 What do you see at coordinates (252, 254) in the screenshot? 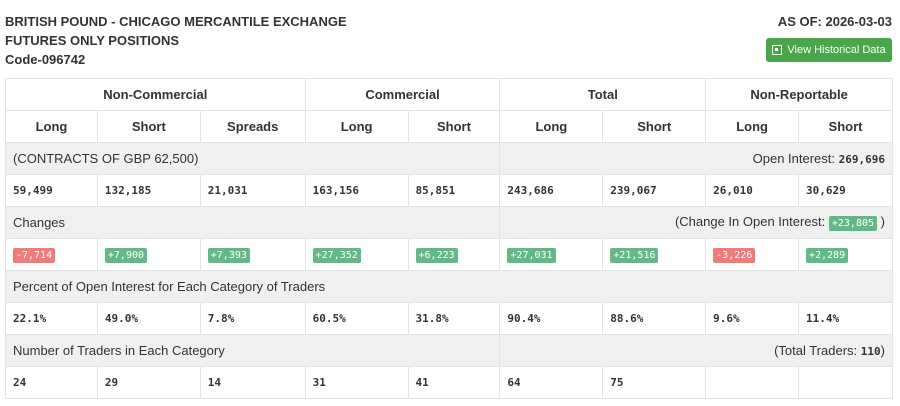
I see `change-value: +7,393` at bounding box center [252, 254].